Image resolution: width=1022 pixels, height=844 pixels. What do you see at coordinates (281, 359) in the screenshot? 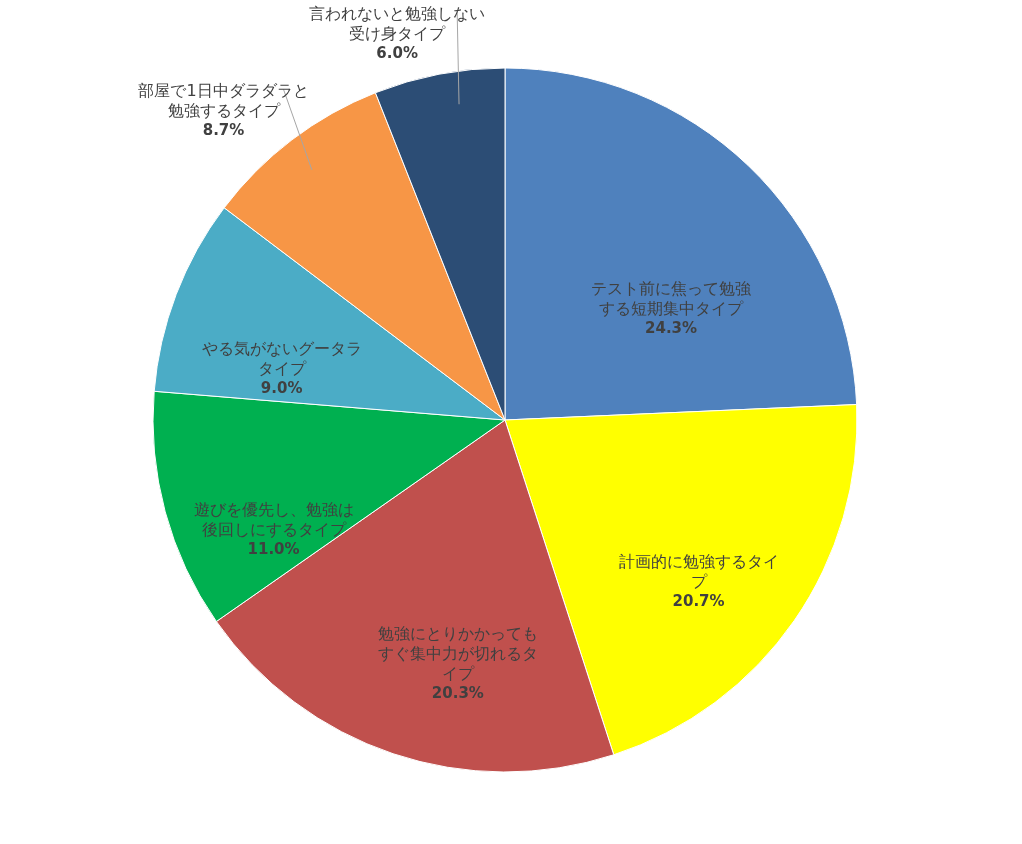
I see `slice-label: やる気がないグータラタイプ` at bounding box center [281, 359].